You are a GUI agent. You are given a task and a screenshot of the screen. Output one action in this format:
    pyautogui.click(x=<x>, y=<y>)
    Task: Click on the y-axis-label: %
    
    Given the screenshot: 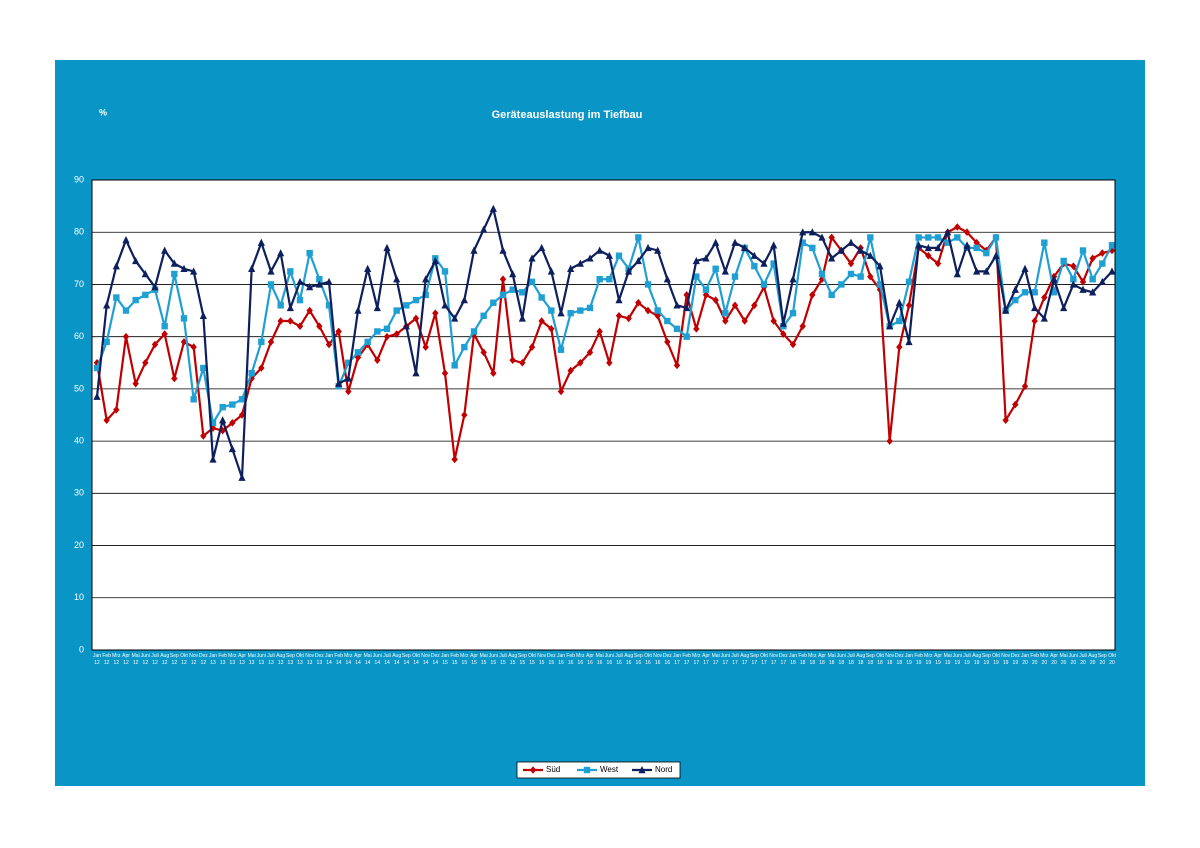 What is the action you would take?
    pyautogui.click(x=103, y=112)
    